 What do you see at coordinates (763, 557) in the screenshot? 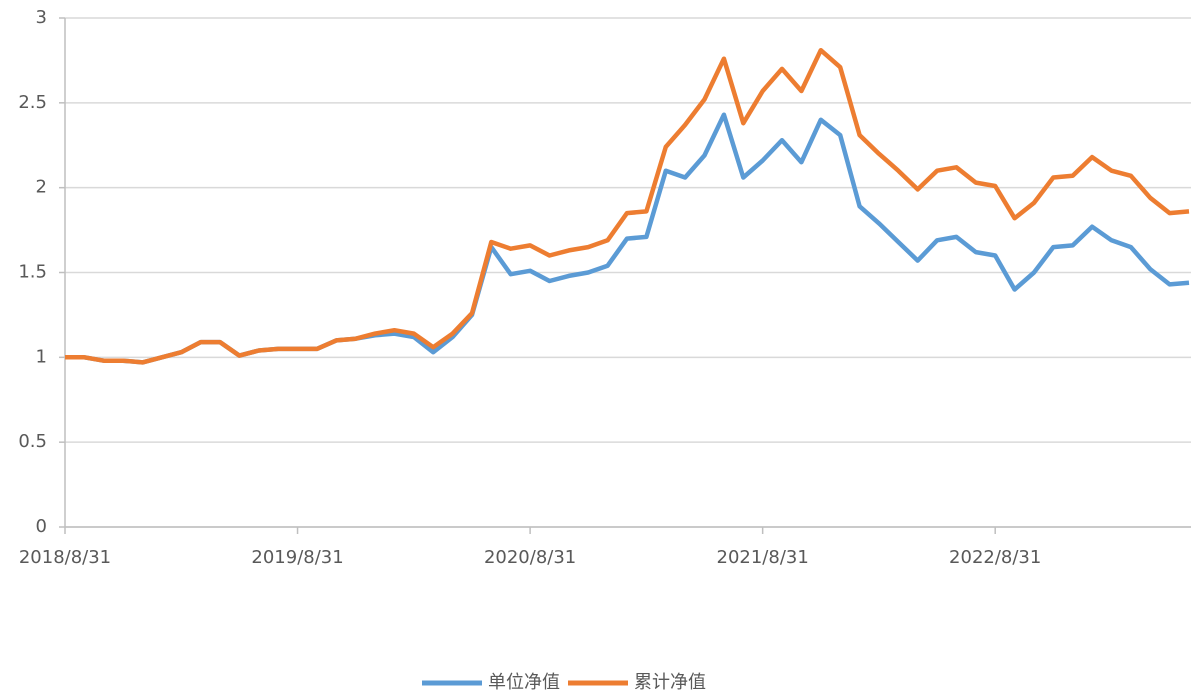
I see `x-tick-label: 2021/8/31` at bounding box center [763, 557].